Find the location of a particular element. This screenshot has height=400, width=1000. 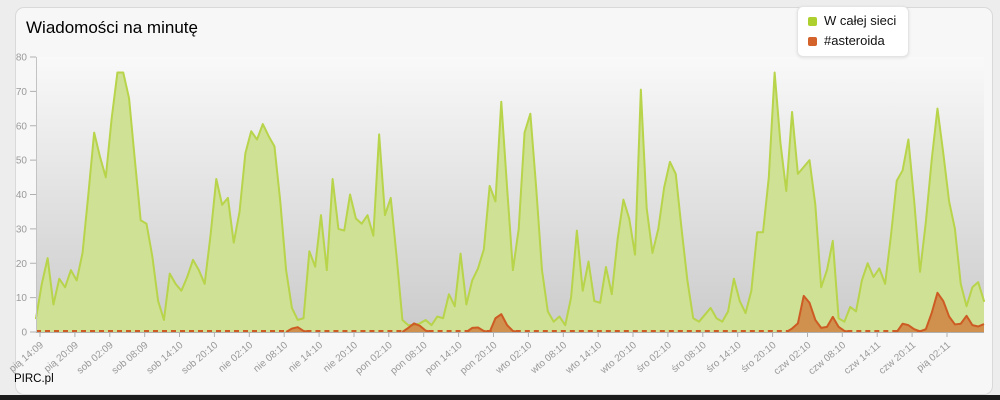

svg-text: 30 is located at coordinates (22, 229).